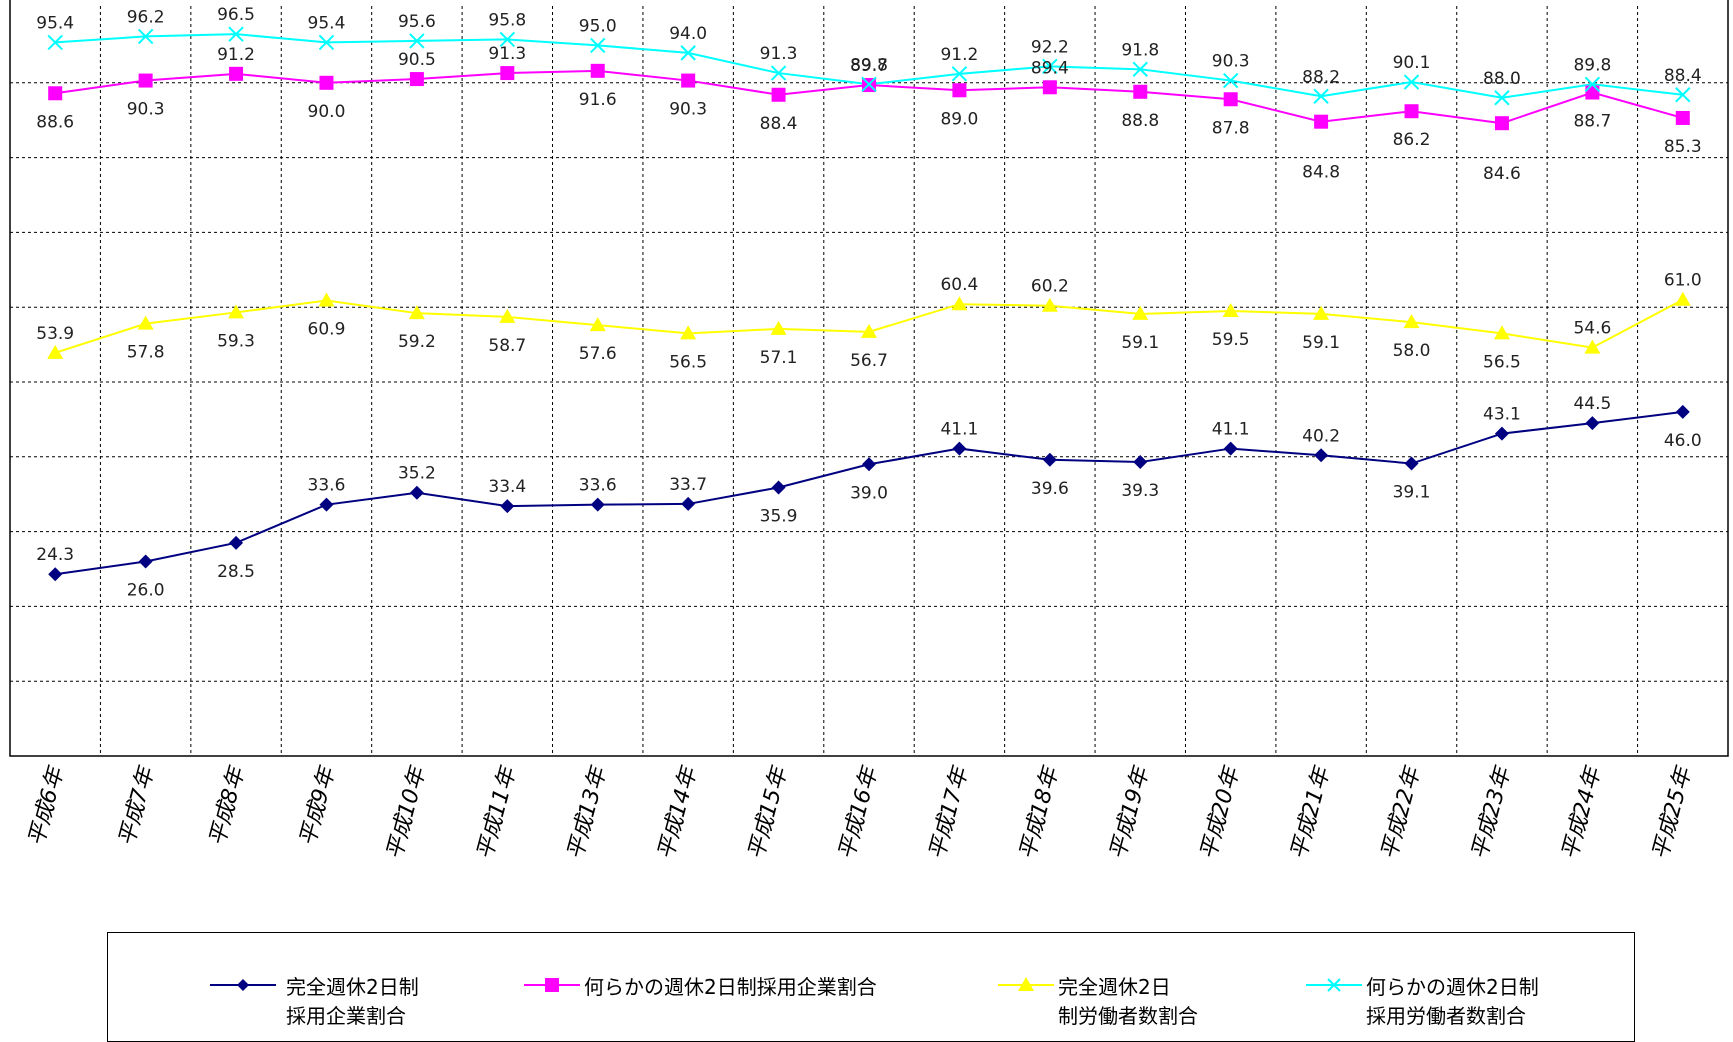 The height and width of the screenshot is (1042, 1733). Describe the element at coordinates (236, 572) in the screenshot. I see `data-label: 28.5` at that location.